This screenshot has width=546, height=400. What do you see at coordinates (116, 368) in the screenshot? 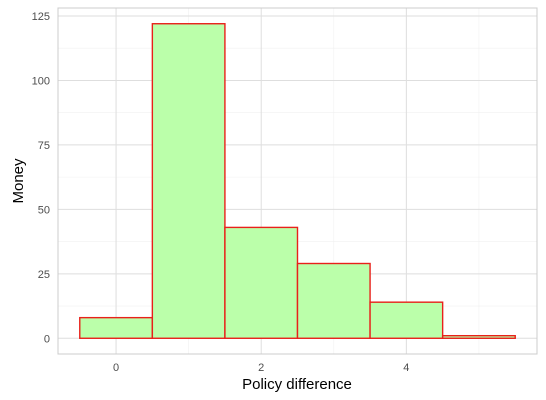
I see `x-tick-label: 0` at bounding box center [116, 368].